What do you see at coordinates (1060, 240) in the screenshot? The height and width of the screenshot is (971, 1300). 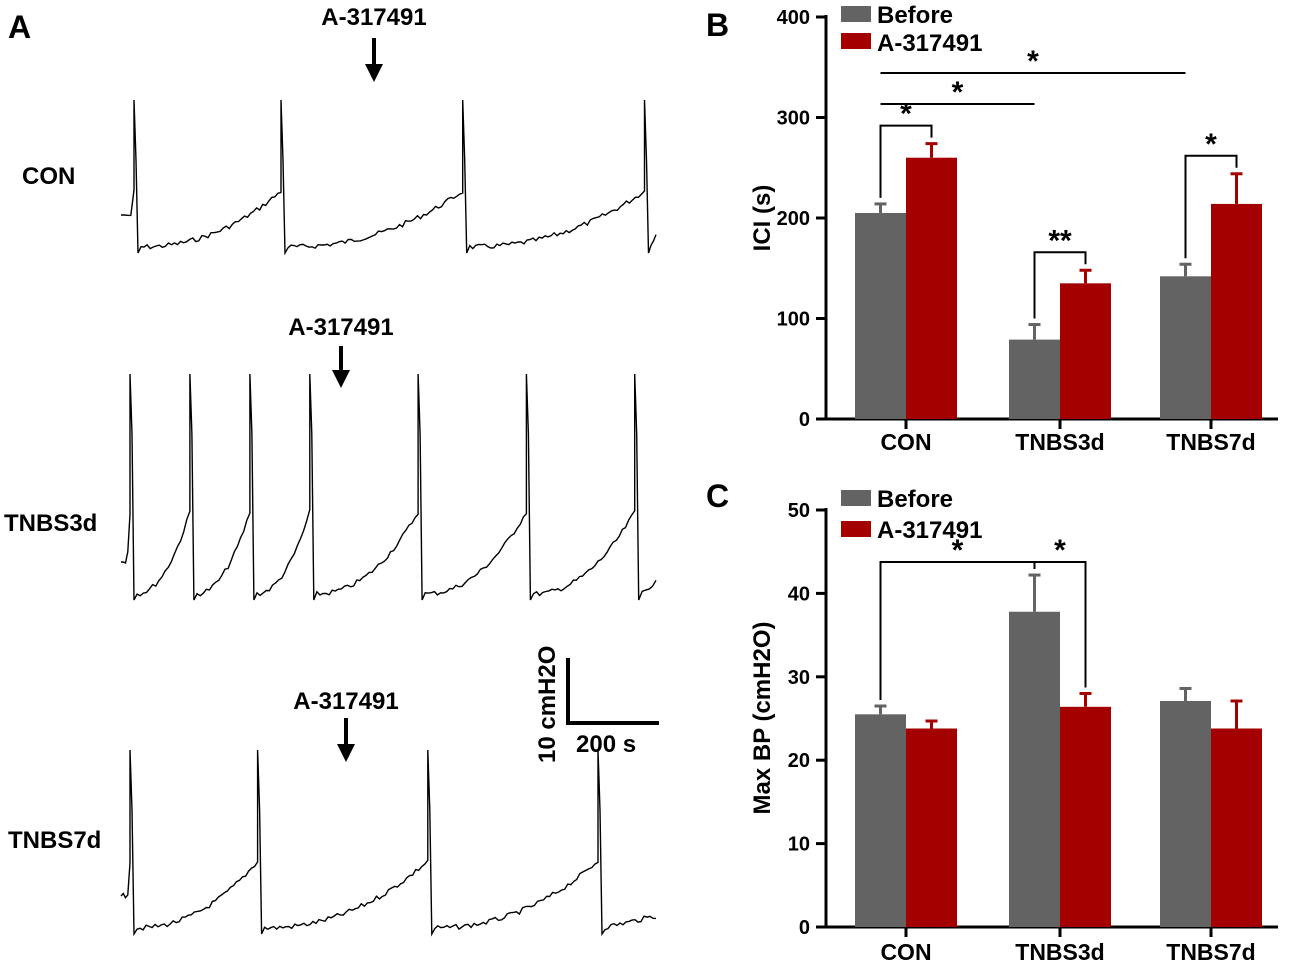 I see `chart-b-significance-label: **` at bounding box center [1060, 240].